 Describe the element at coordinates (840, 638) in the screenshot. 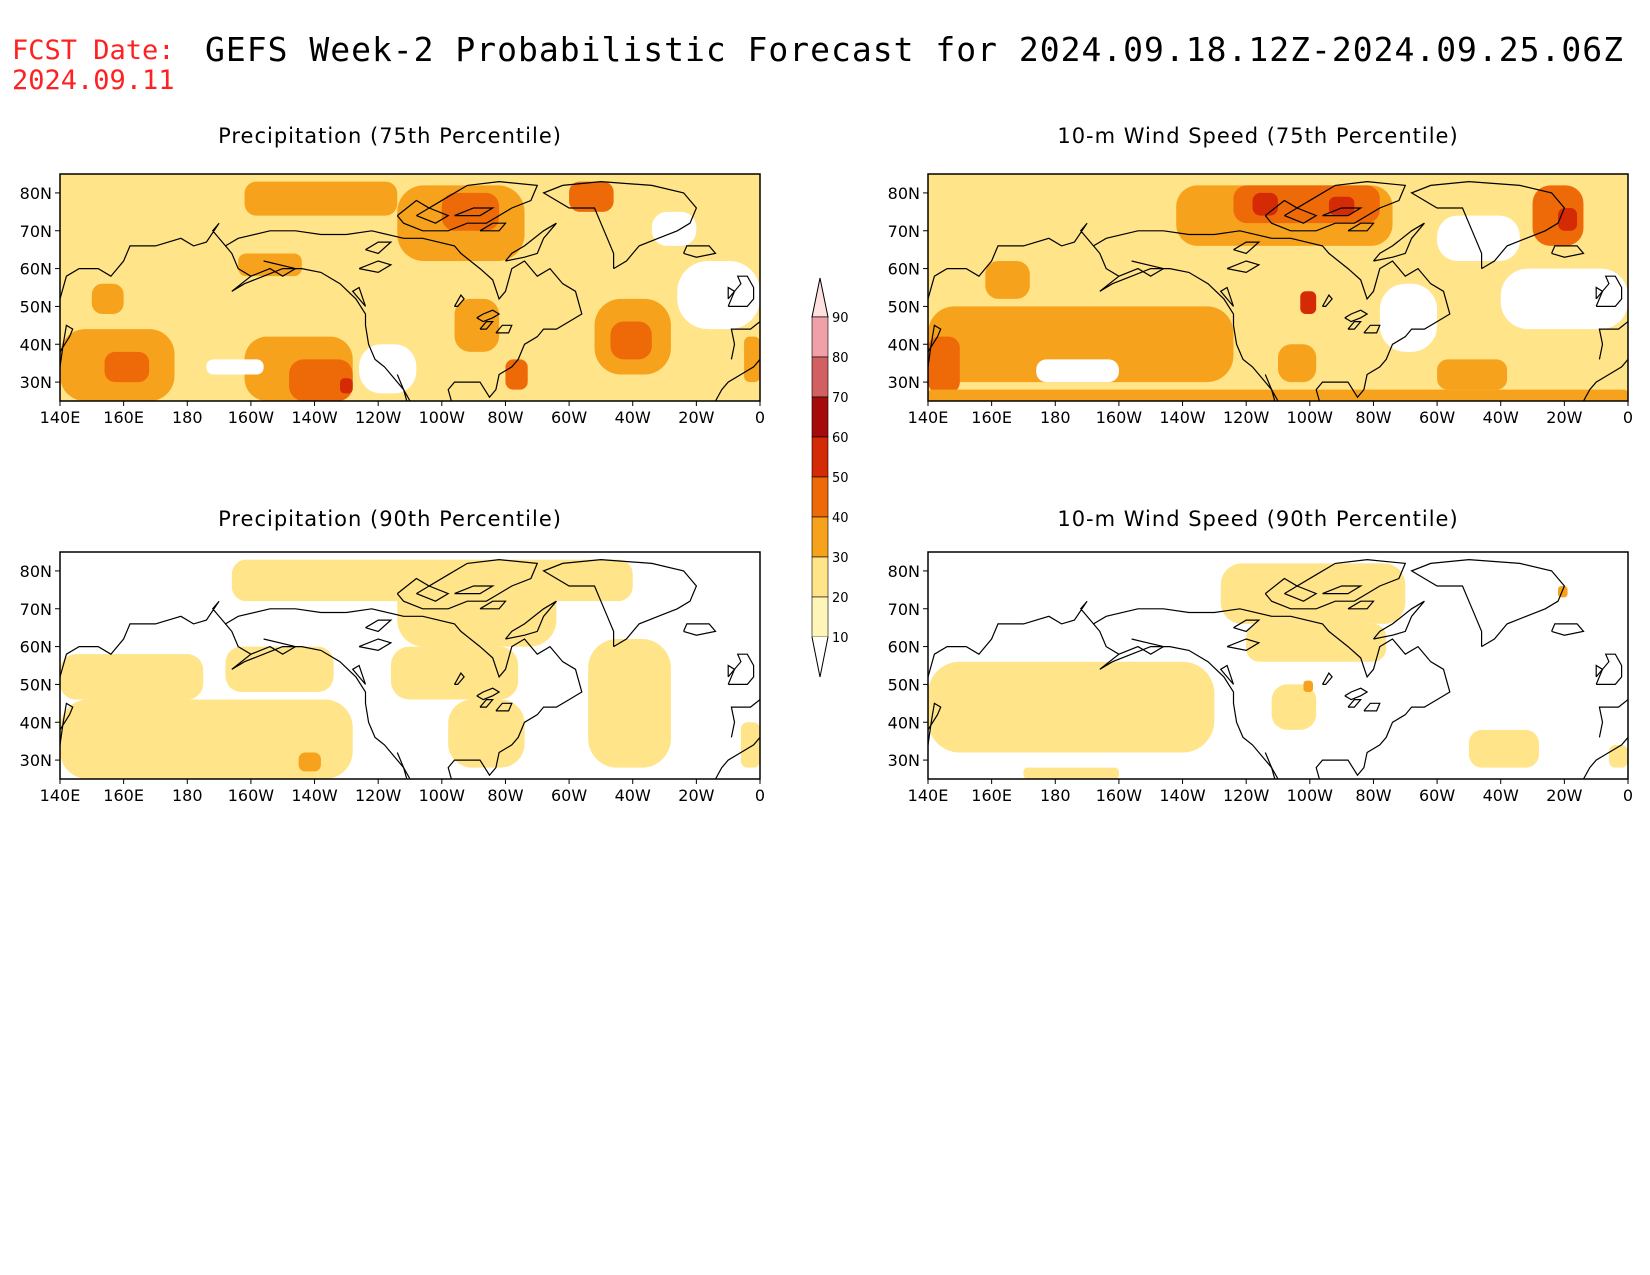

I see `colorbar-label-10: 10` at that location.